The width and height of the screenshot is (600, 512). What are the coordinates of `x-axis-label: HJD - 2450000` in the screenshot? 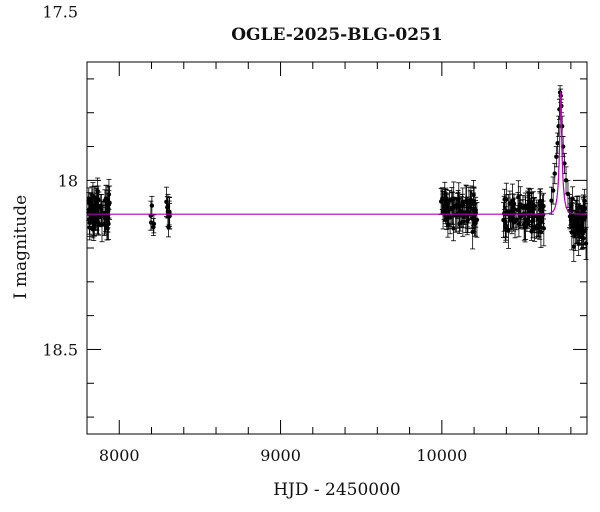 It's located at (337, 490).